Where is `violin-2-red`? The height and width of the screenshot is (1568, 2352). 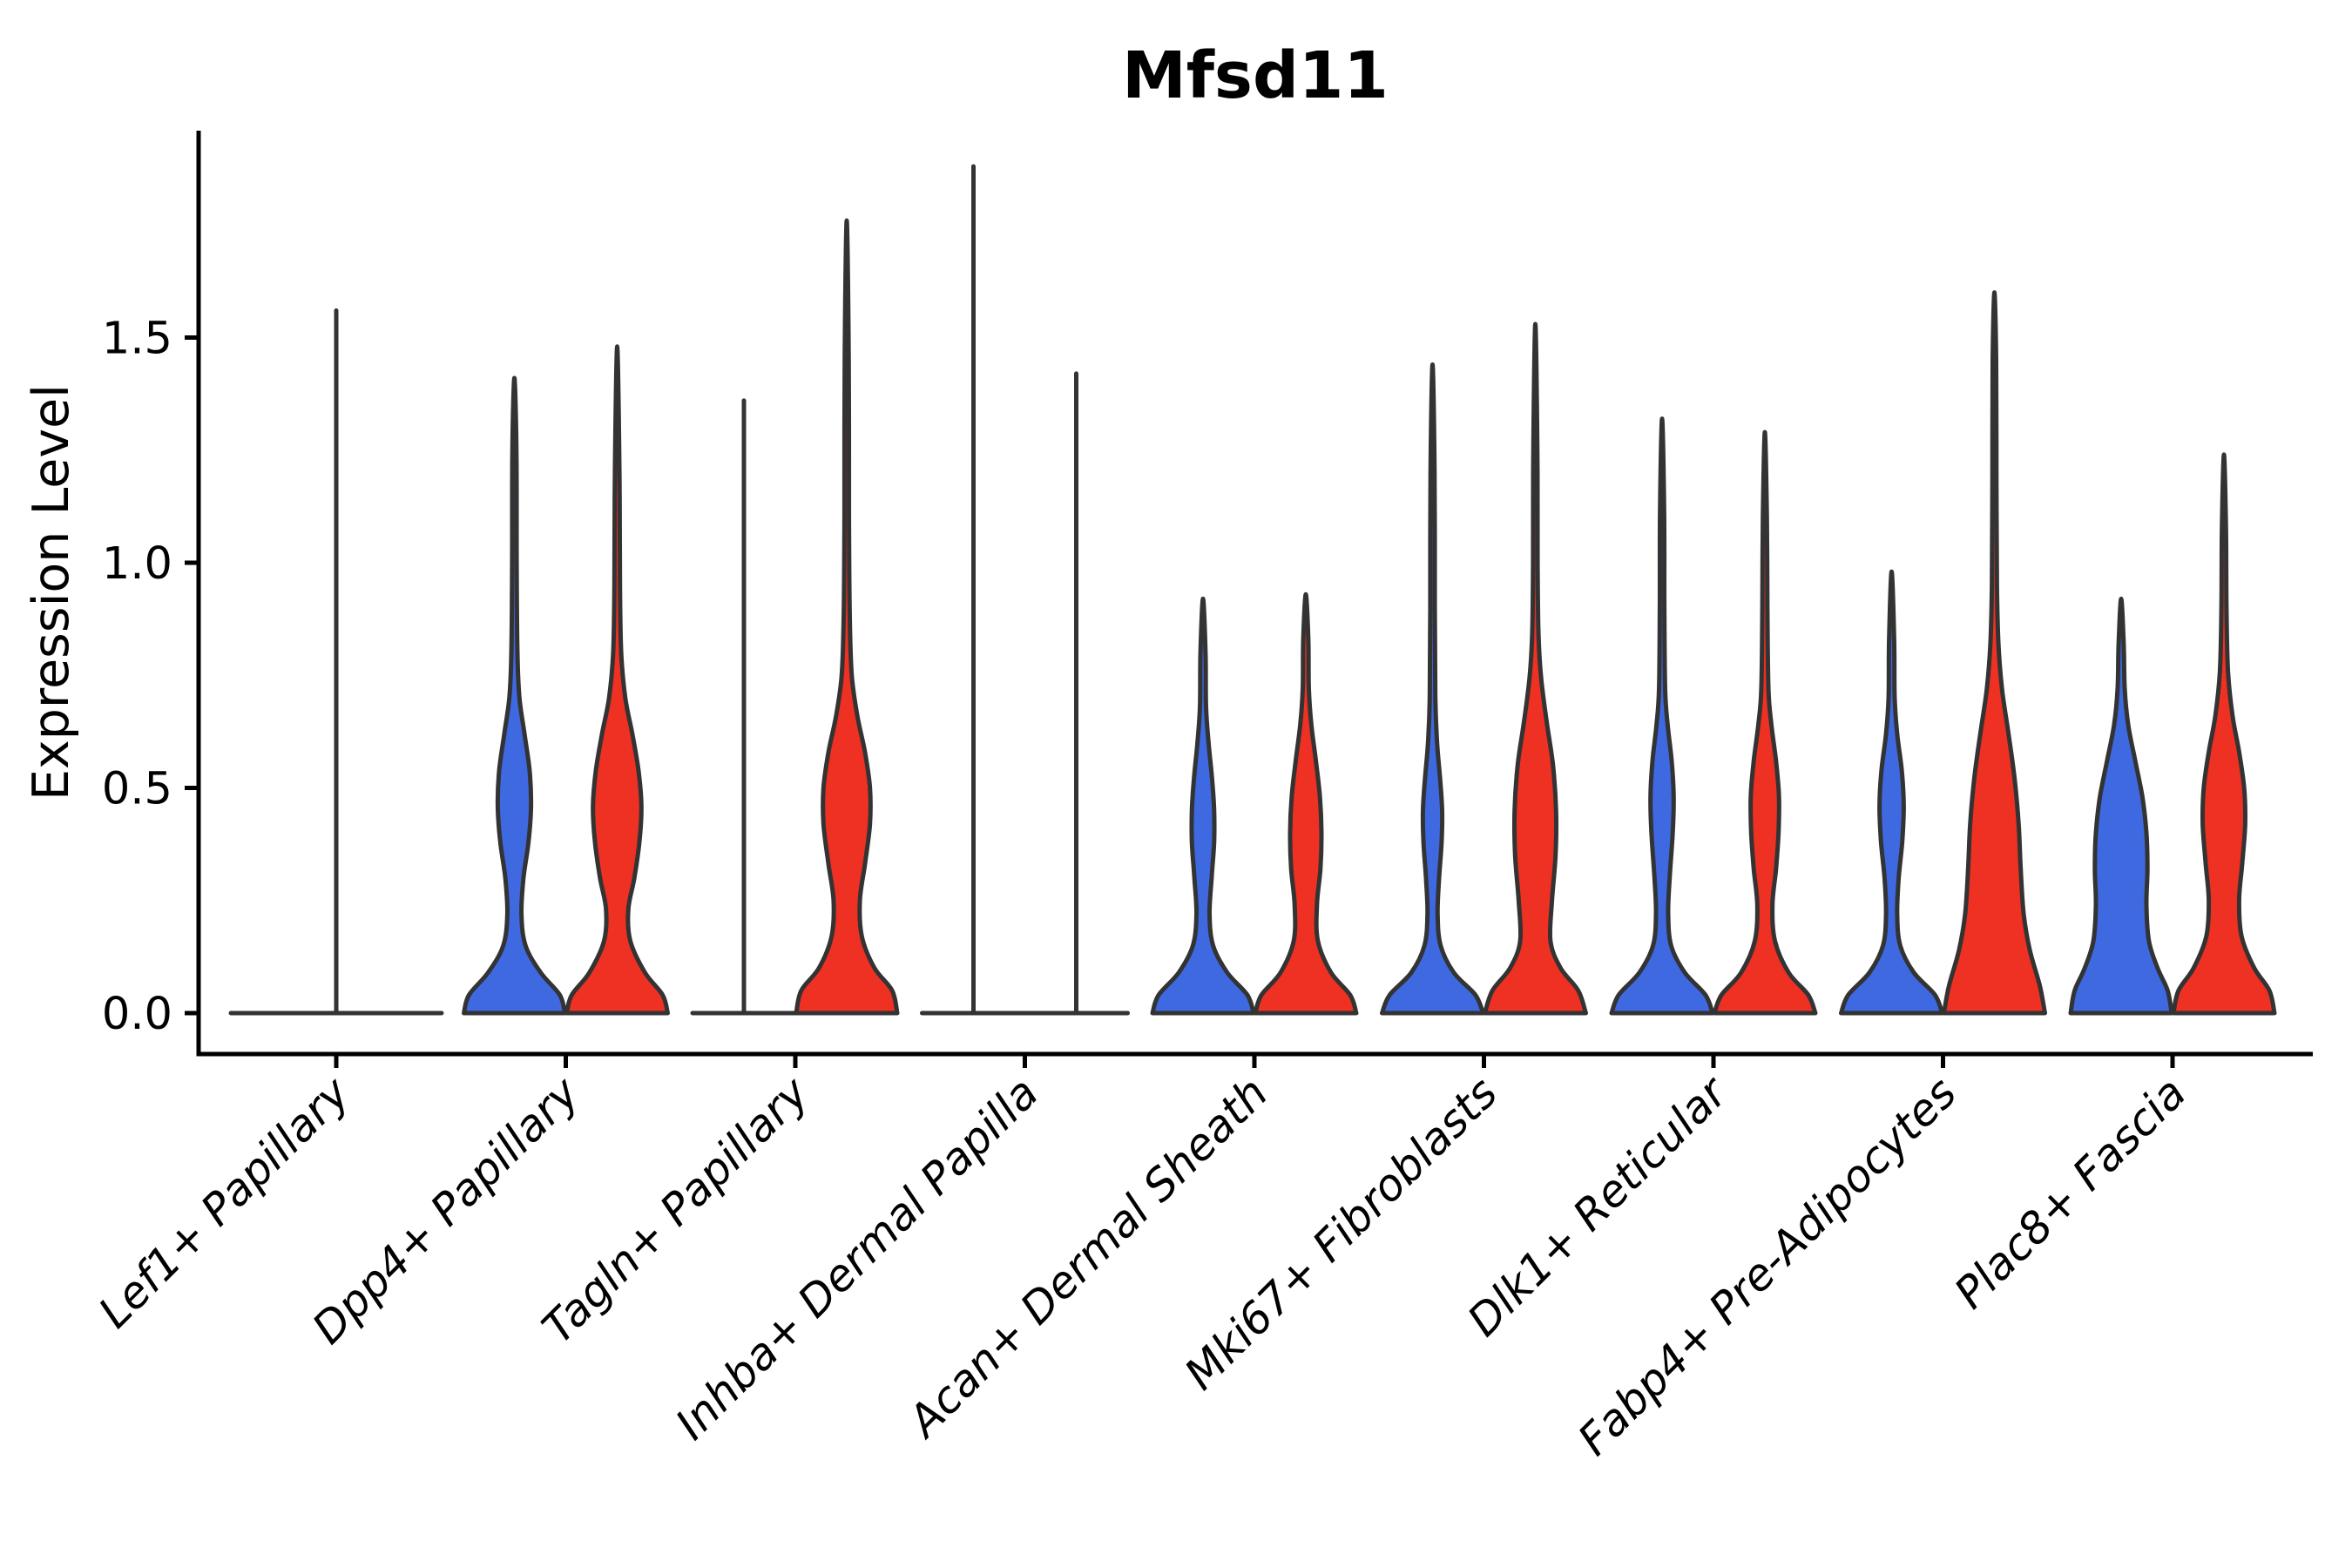
violin-2-red is located at coordinates (617, 680).